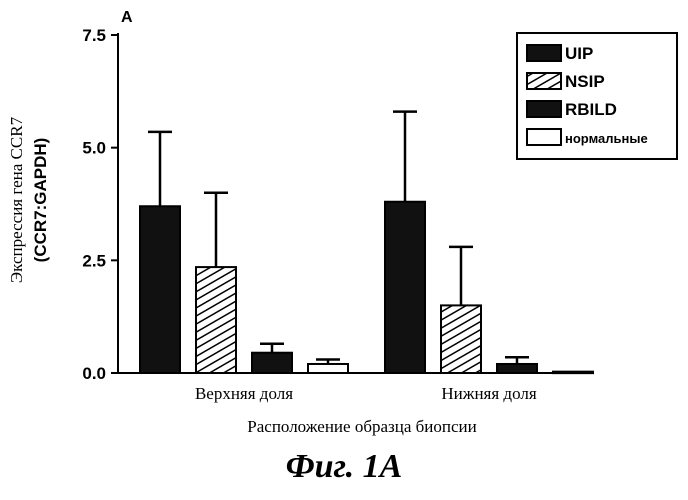 The image size is (688, 500). What do you see at coordinates (94, 373) in the screenshot?
I see `y-tick-label: 0.0` at bounding box center [94, 373].